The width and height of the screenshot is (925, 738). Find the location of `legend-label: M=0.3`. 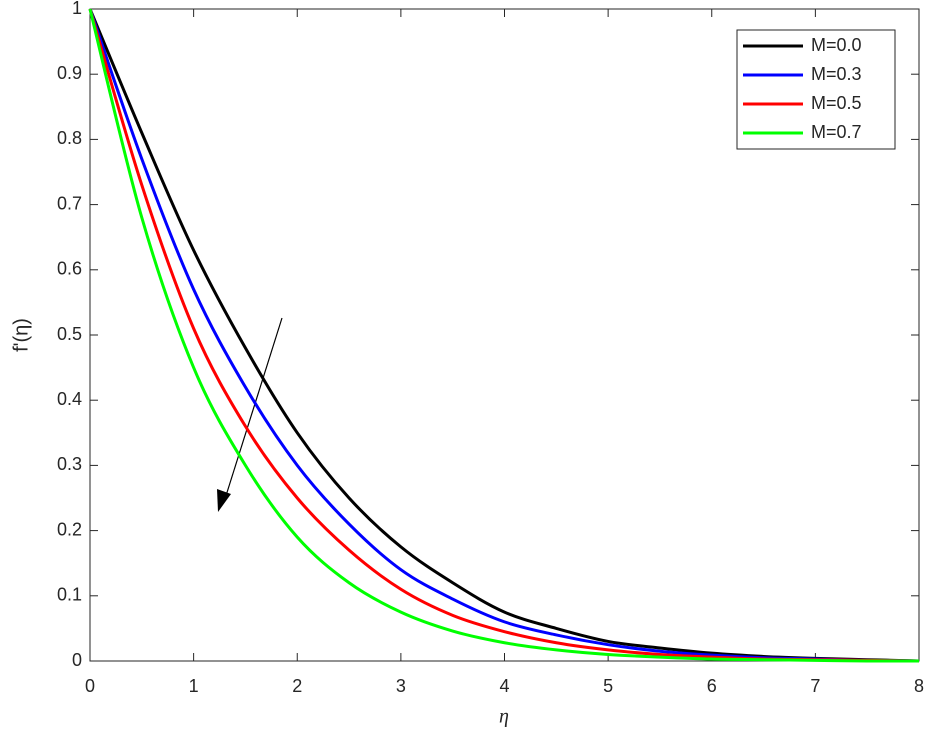

legend-label: M=0.3 is located at coordinates (836, 74).